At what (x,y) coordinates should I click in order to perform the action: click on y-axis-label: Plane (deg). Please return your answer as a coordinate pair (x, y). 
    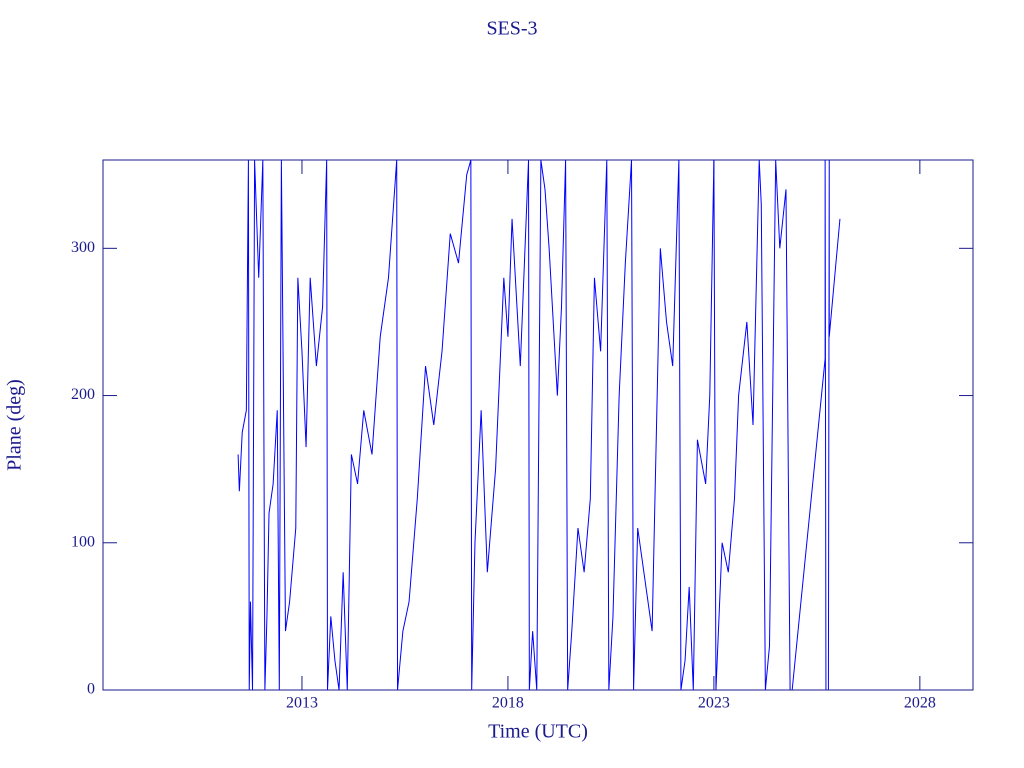
    Looking at the image, I should click on (15, 425).